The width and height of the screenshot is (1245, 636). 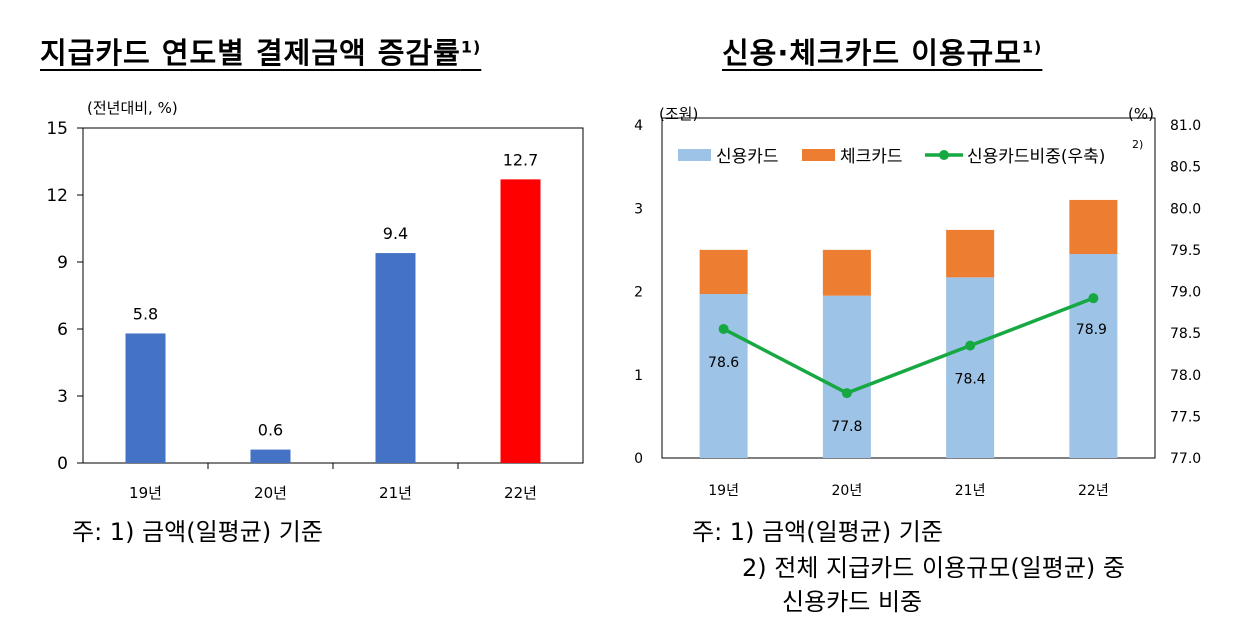 I want to click on right-category-label: 19년, so click(x=723, y=491).